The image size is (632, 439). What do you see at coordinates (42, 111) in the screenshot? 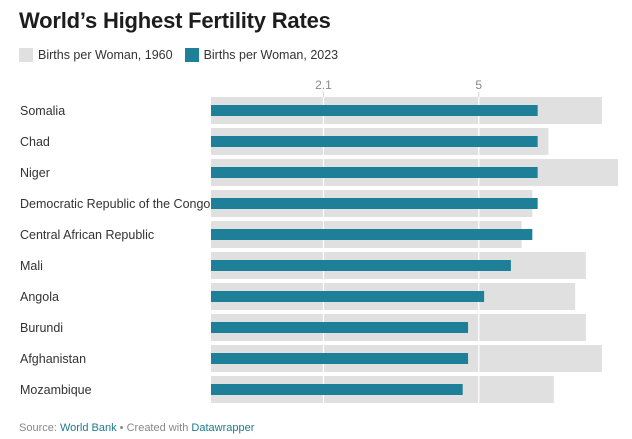
I see `category-label: Somalia` at bounding box center [42, 111].